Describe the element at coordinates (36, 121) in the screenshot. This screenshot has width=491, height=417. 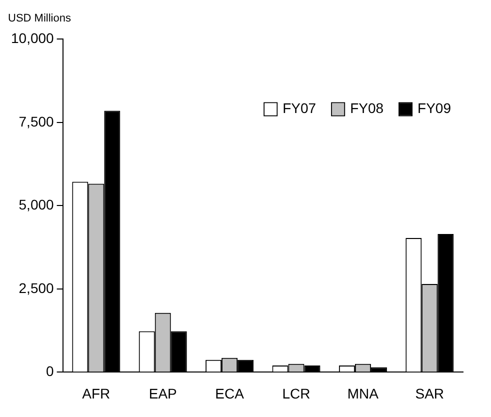
I see `y-tick-label: 7,500` at that location.